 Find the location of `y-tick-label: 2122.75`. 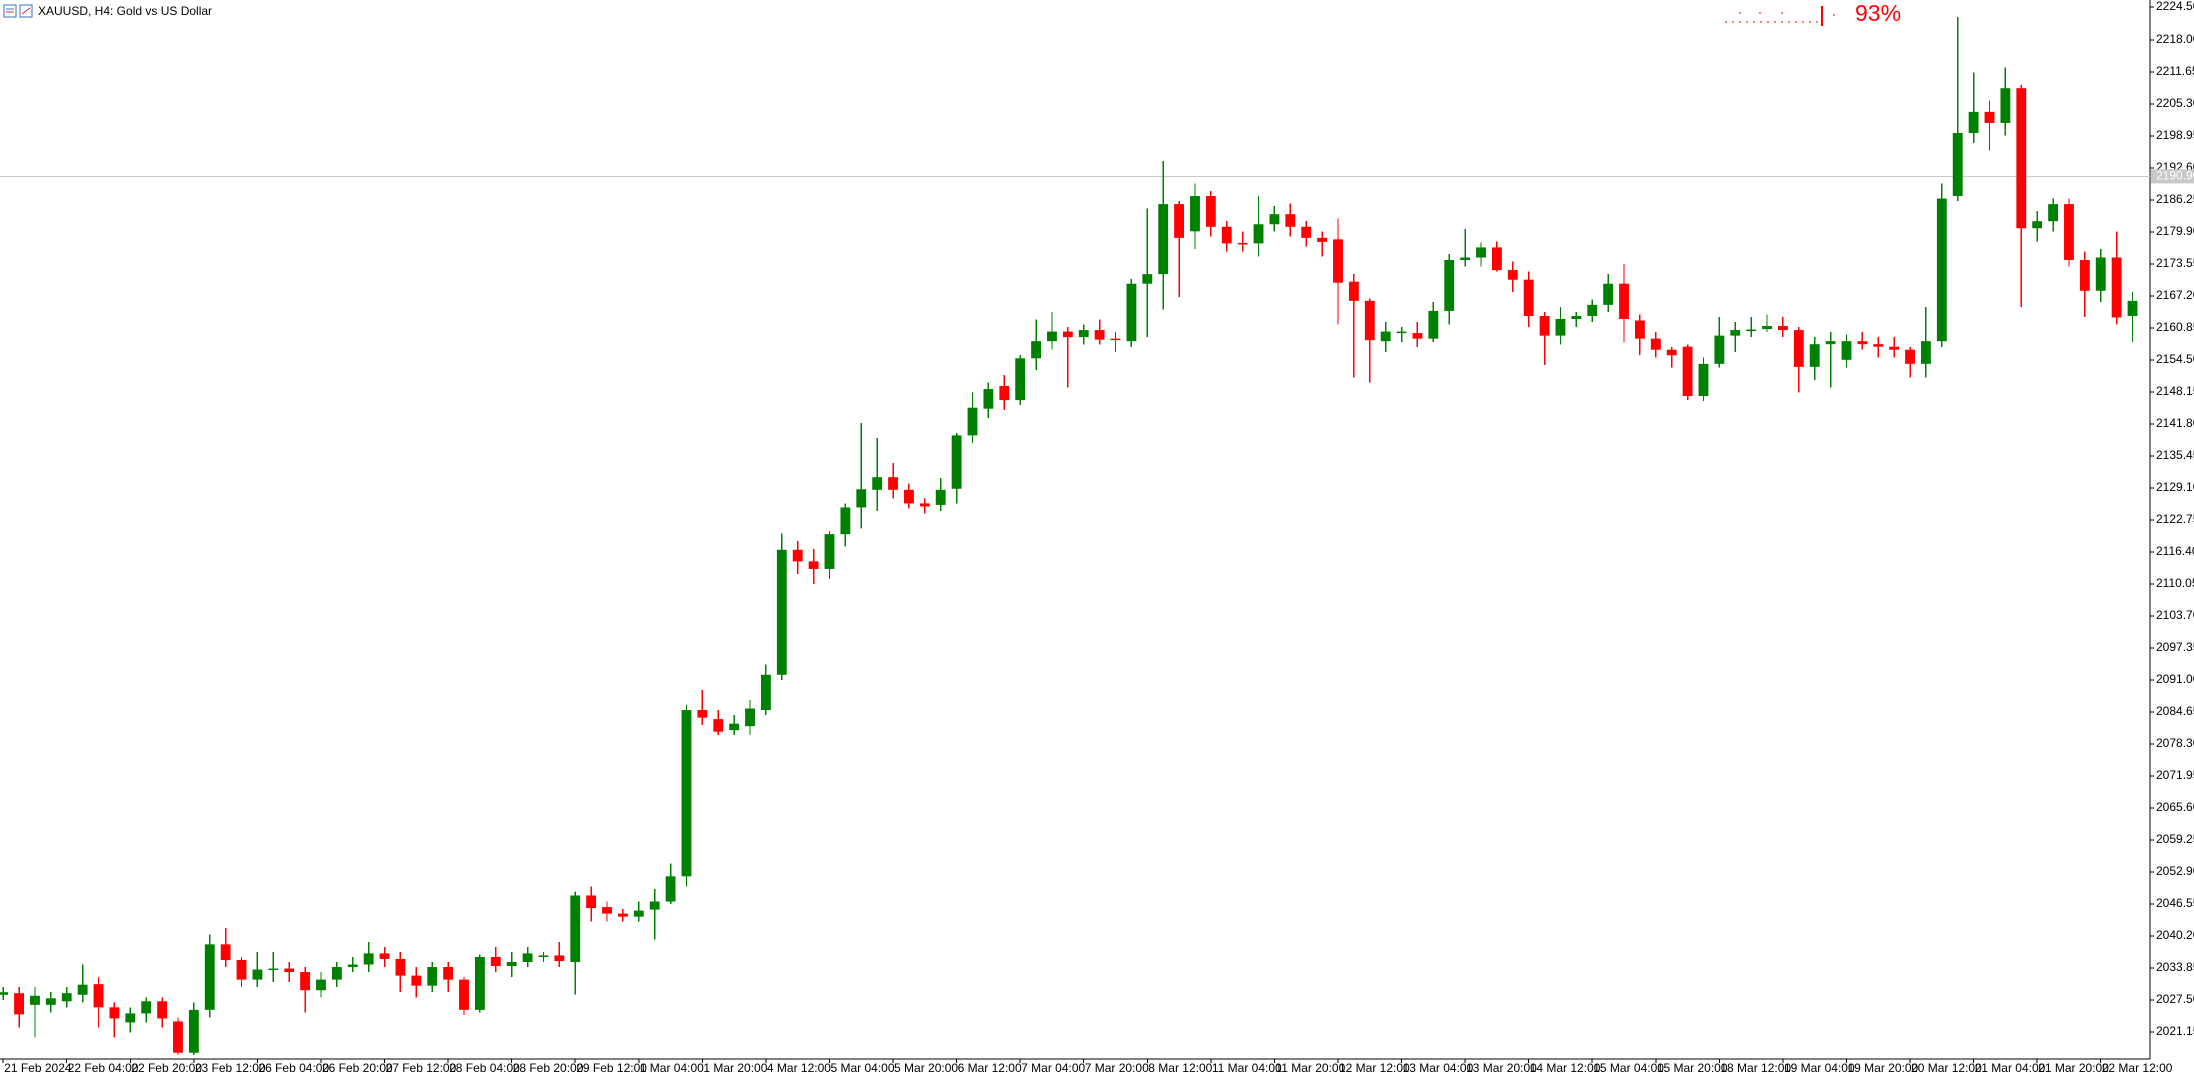

y-tick-label: 2122.75 is located at coordinates (2175, 519).